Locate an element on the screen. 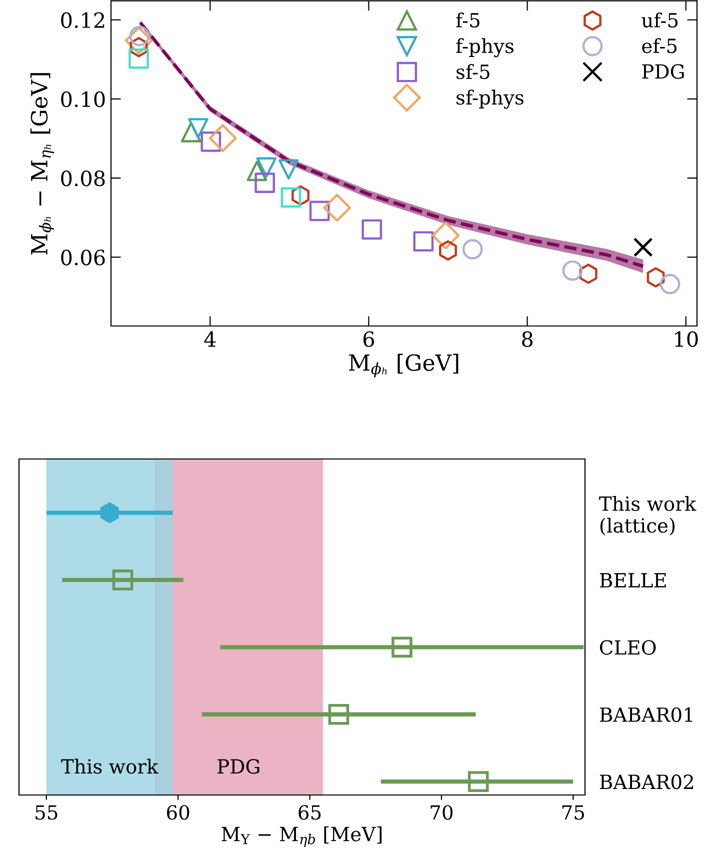 This screenshot has height=868, width=705. x-tick-label: 4 is located at coordinates (210, 339).